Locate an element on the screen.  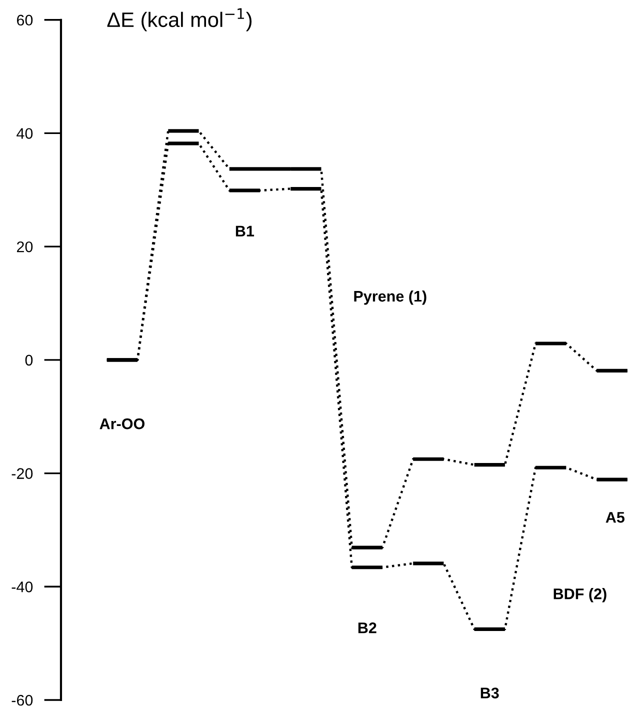
y-tick-label: 60 is located at coordinates (24, 20).